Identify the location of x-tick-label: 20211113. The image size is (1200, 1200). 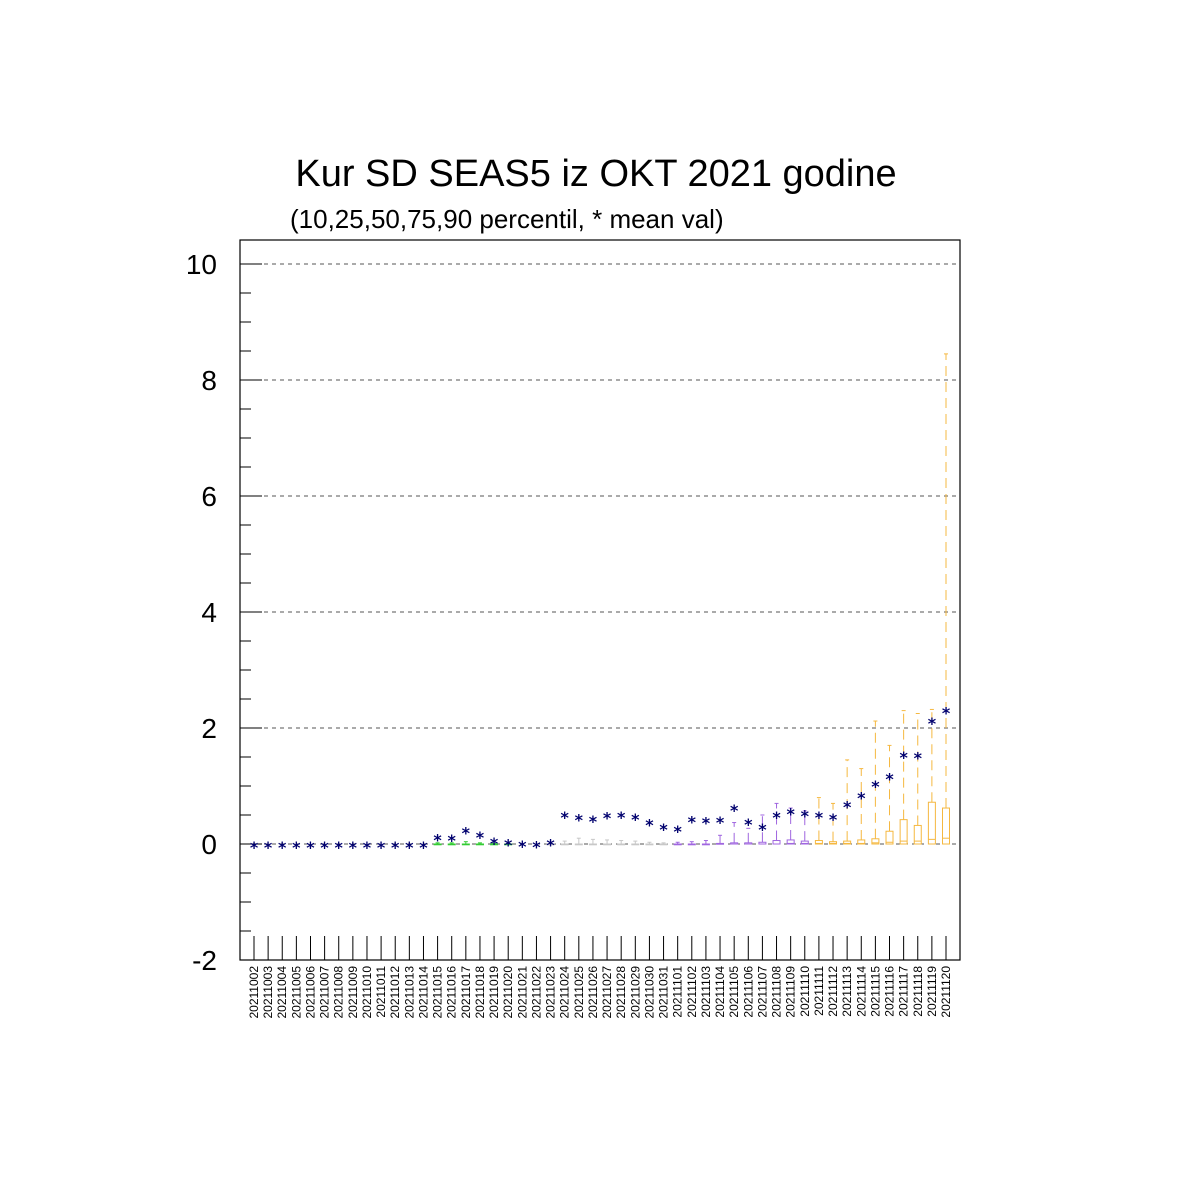
(847, 991).